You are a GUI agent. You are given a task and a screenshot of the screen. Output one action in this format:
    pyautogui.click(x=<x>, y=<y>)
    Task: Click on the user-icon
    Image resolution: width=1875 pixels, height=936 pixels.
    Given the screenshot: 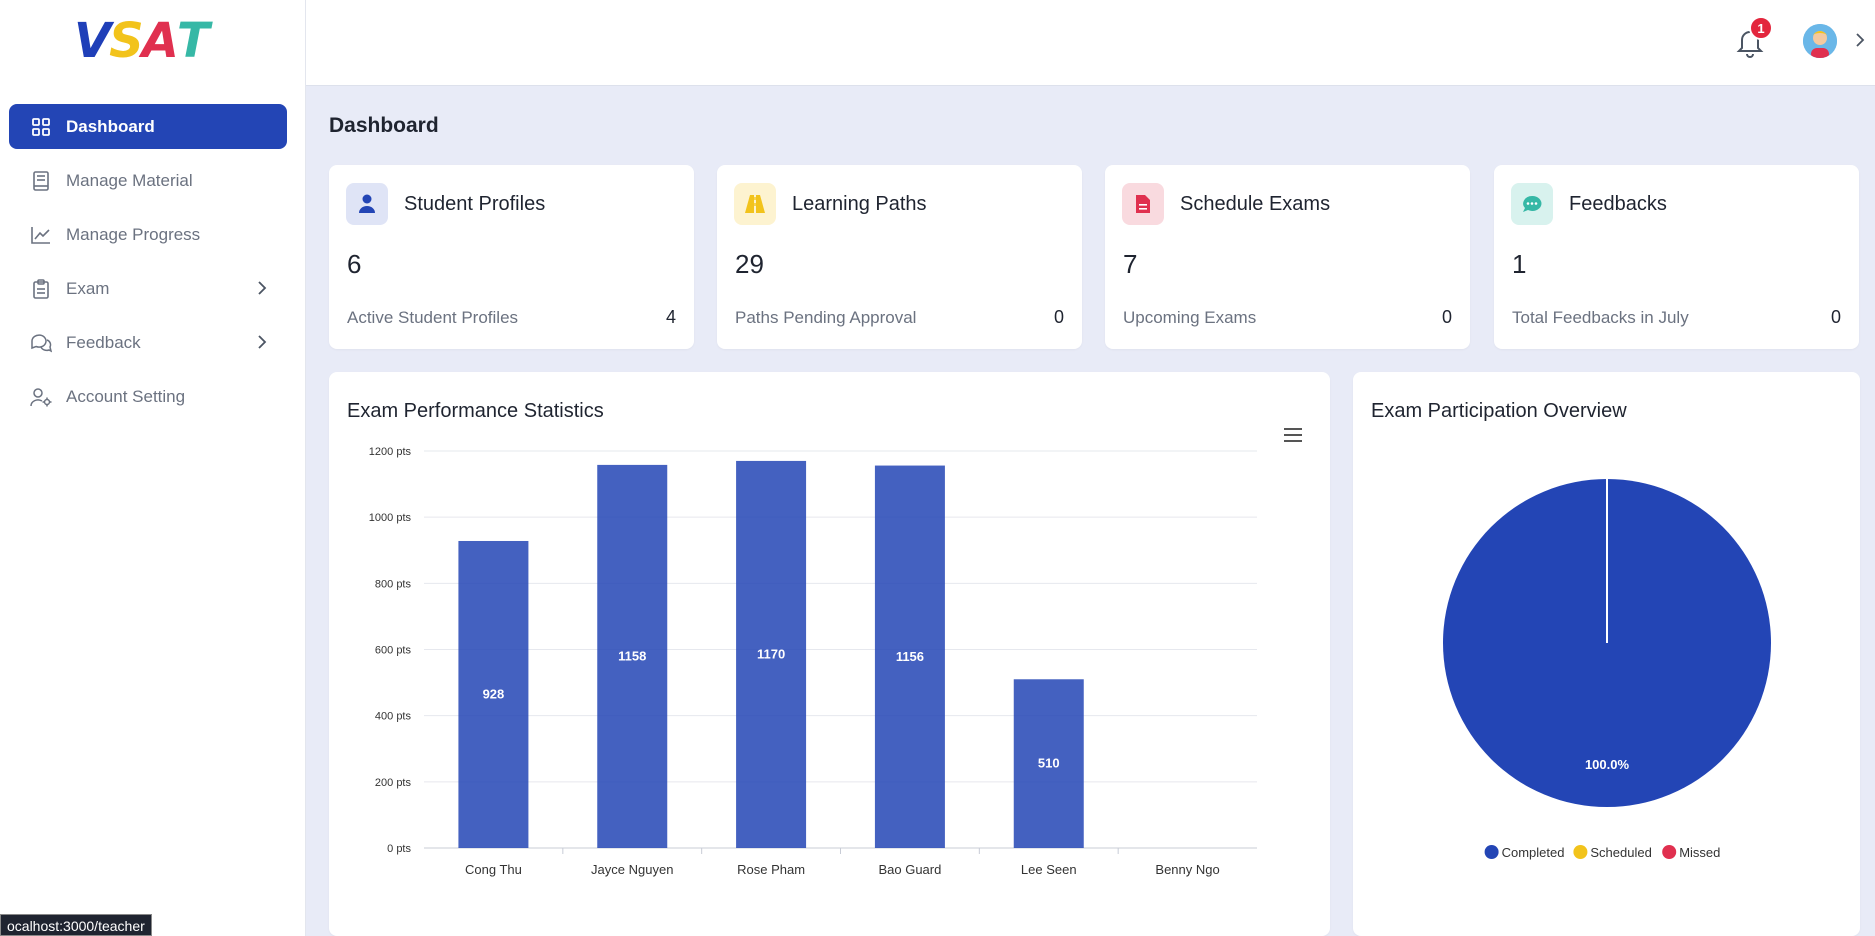 What is the action you would take?
    pyautogui.click(x=367, y=204)
    